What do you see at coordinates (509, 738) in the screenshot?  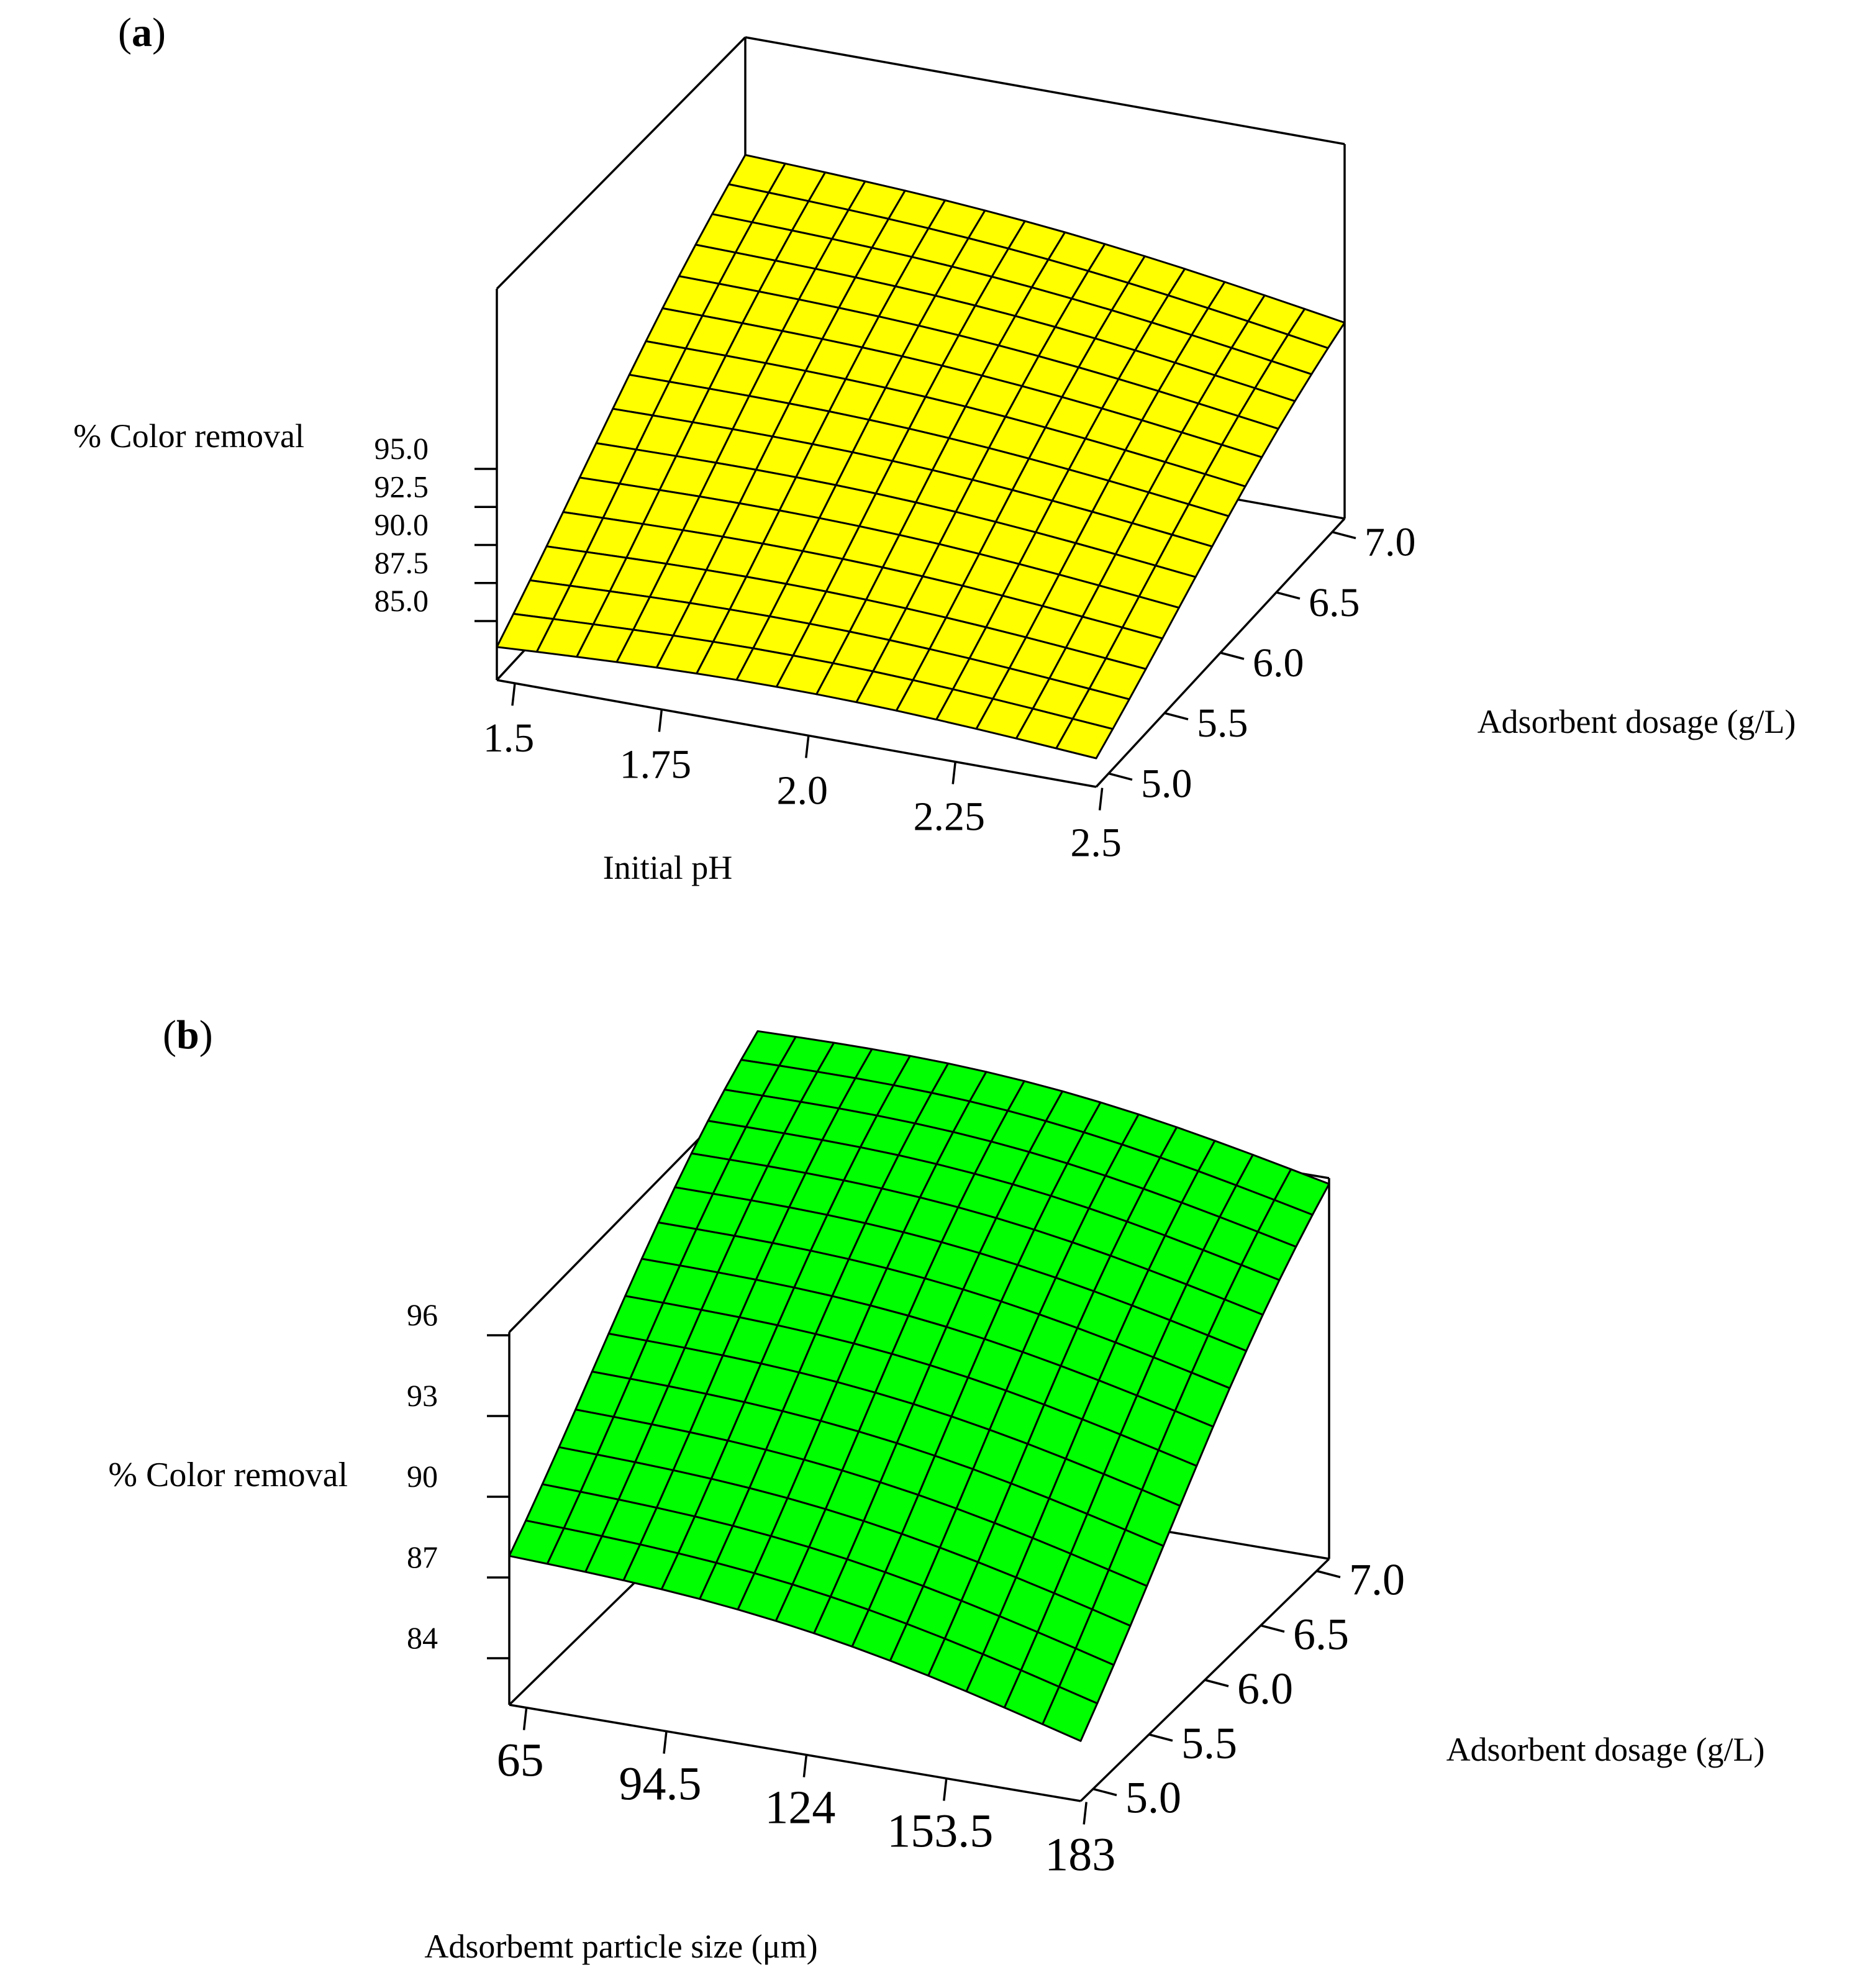 I see `x-tick-label: 1.5` at bounding box center [509, 738].